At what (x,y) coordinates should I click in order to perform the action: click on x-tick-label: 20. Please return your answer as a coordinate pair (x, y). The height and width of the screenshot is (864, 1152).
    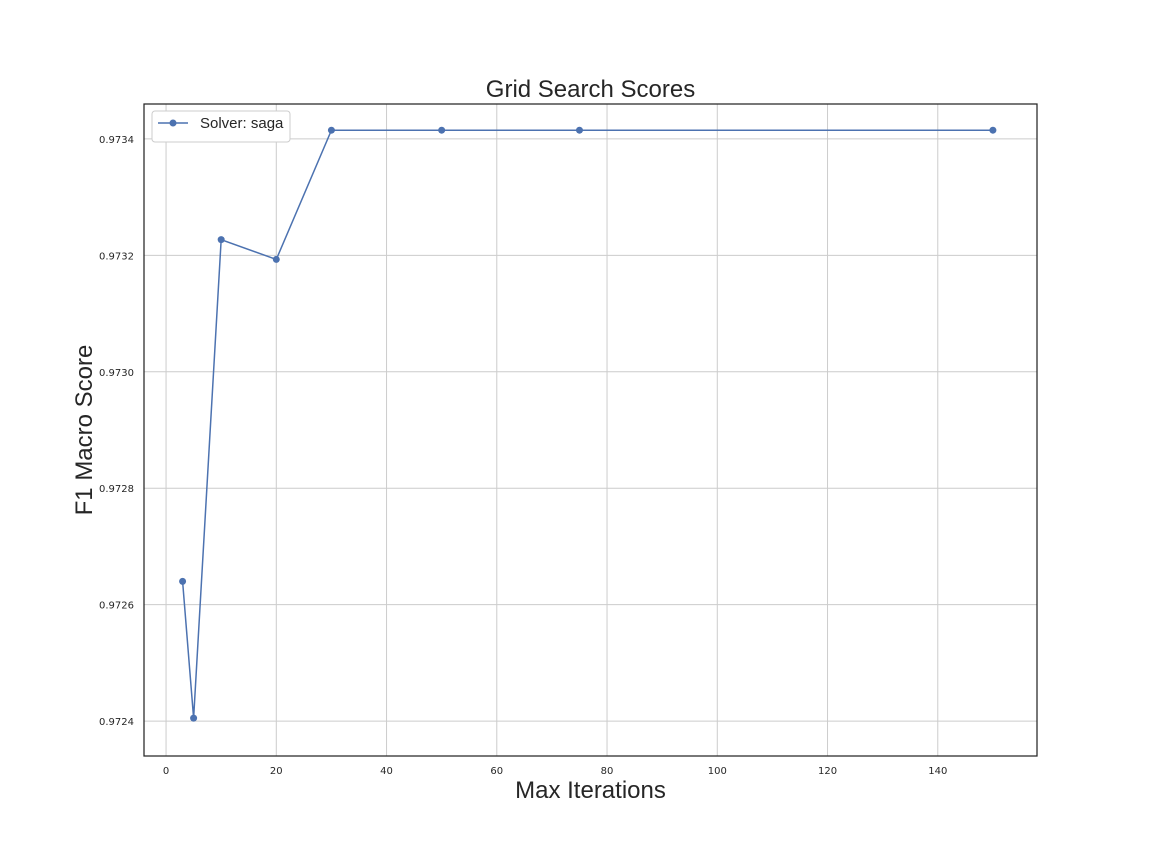
    Looking at the image, I should click on (276, 771).